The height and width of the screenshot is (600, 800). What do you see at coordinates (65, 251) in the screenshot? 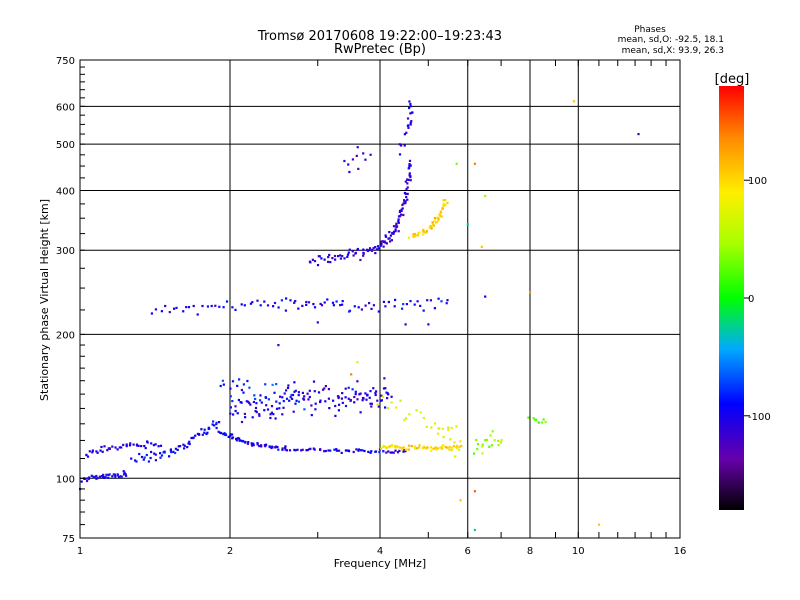
I see `y-tick-label: 300` at bounding box center [65, 251].